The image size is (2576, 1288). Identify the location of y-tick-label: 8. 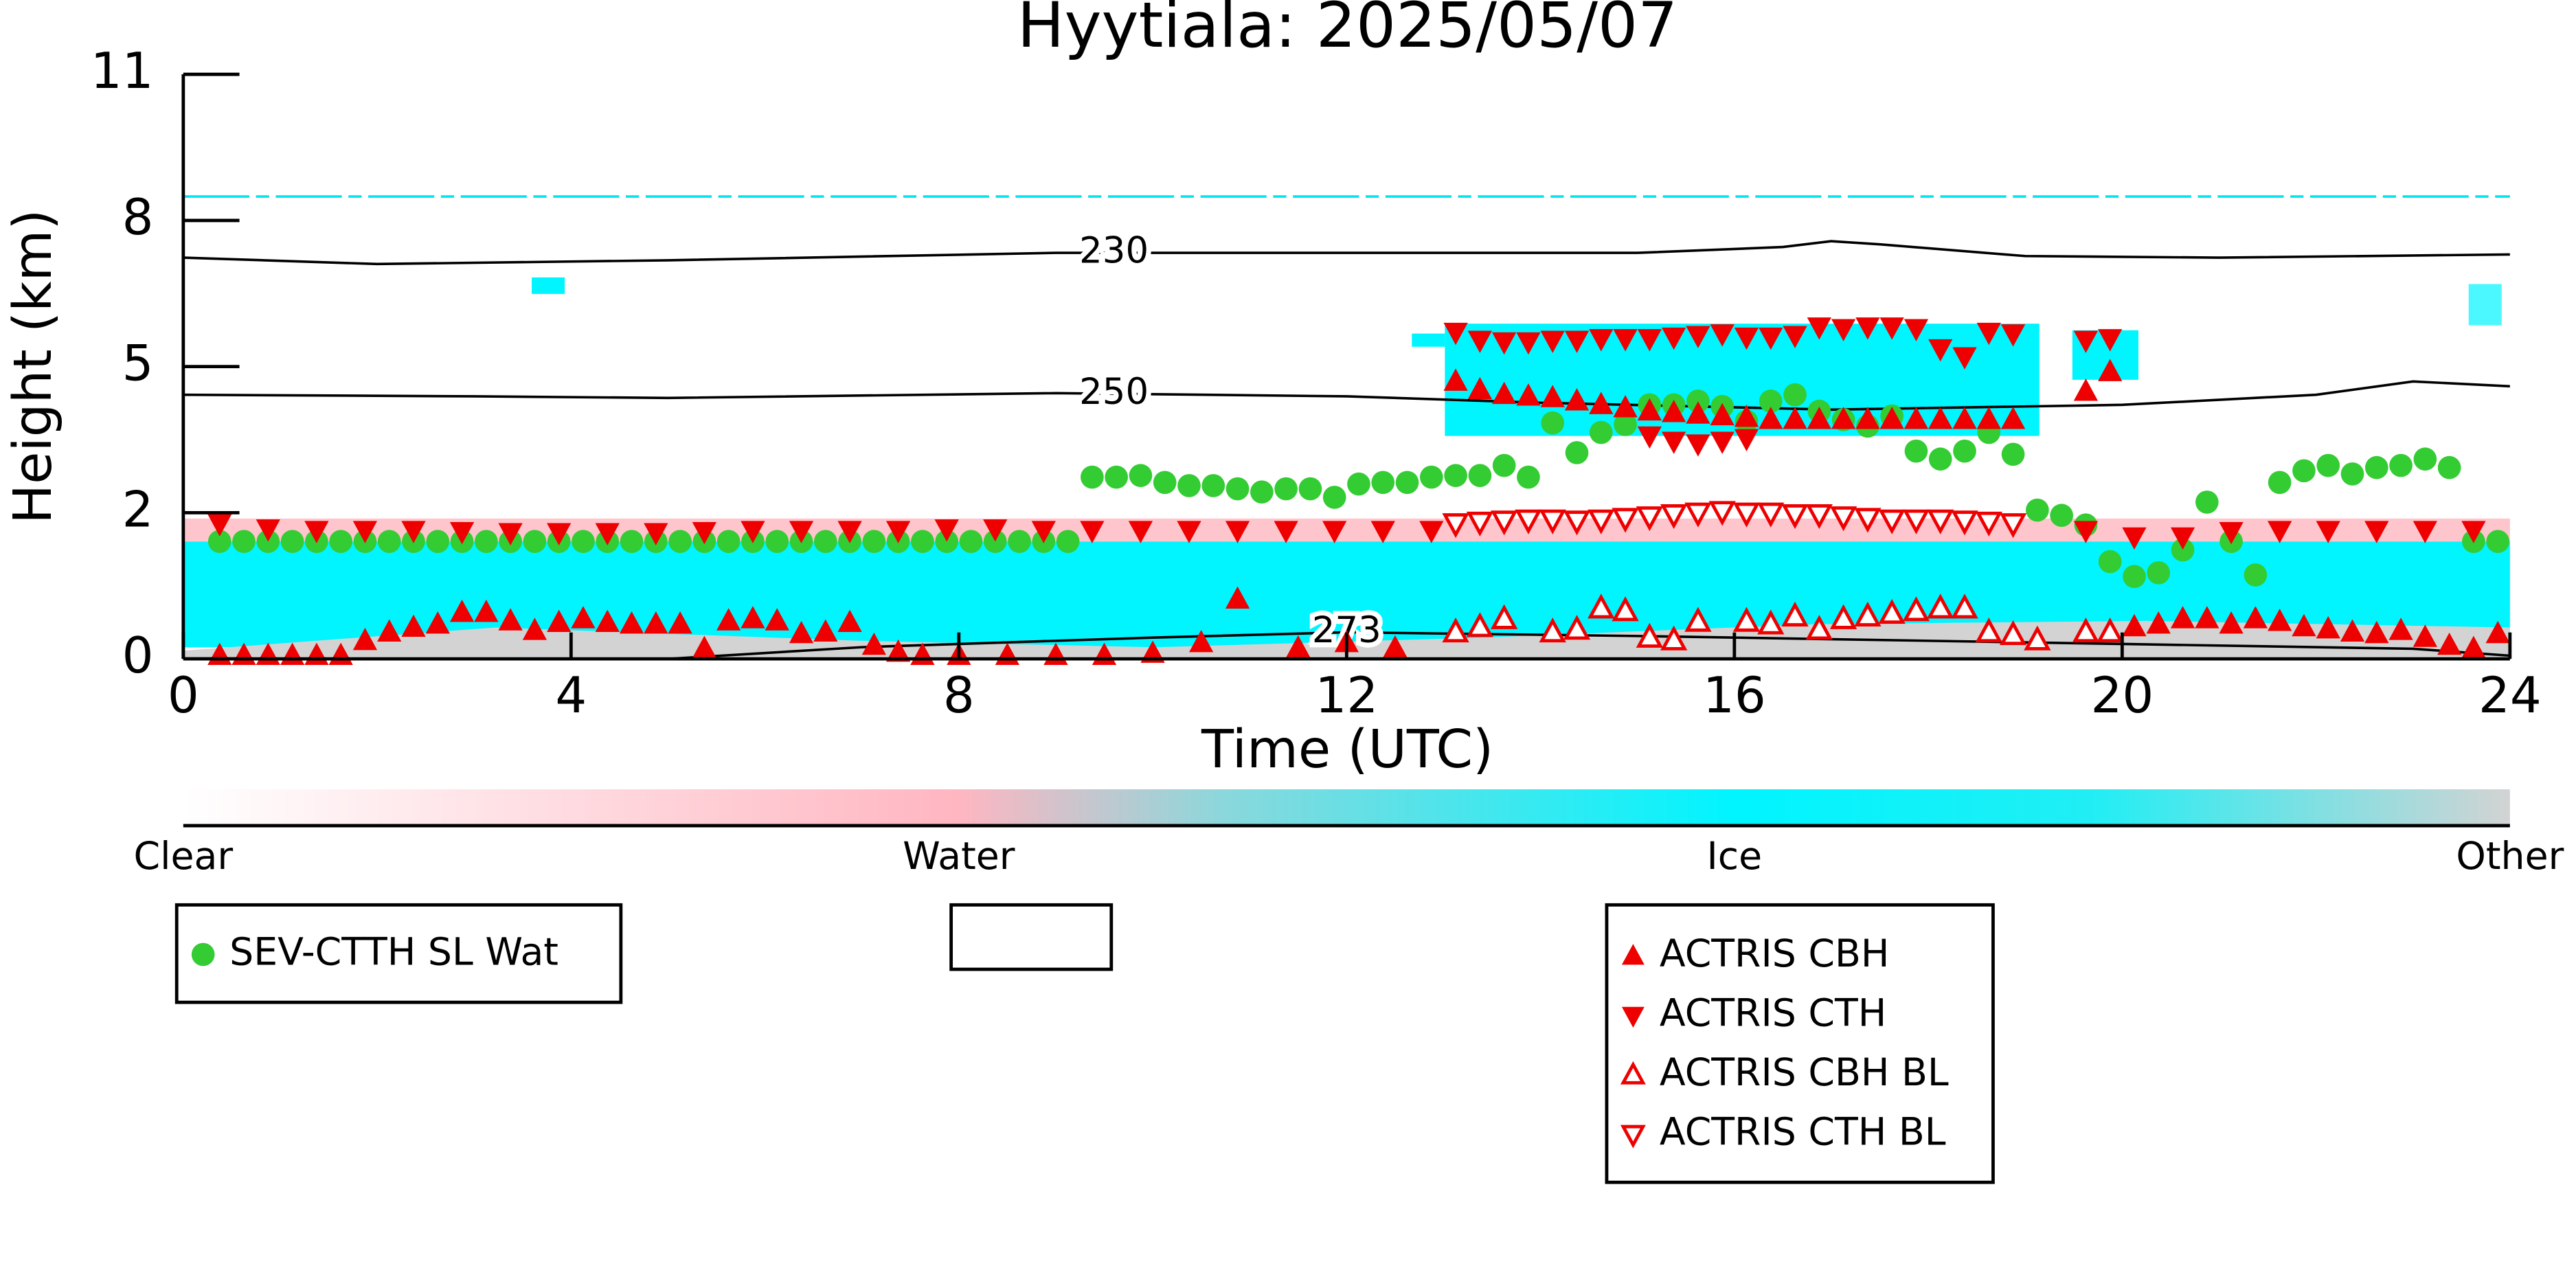
(138, 218).